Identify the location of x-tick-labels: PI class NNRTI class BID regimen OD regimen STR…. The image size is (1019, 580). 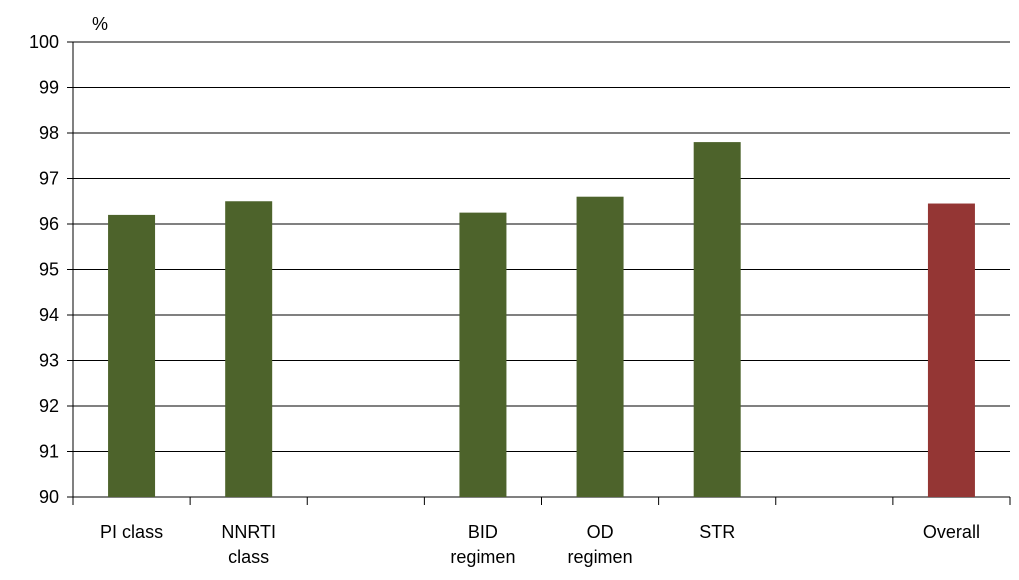
(540, 544).